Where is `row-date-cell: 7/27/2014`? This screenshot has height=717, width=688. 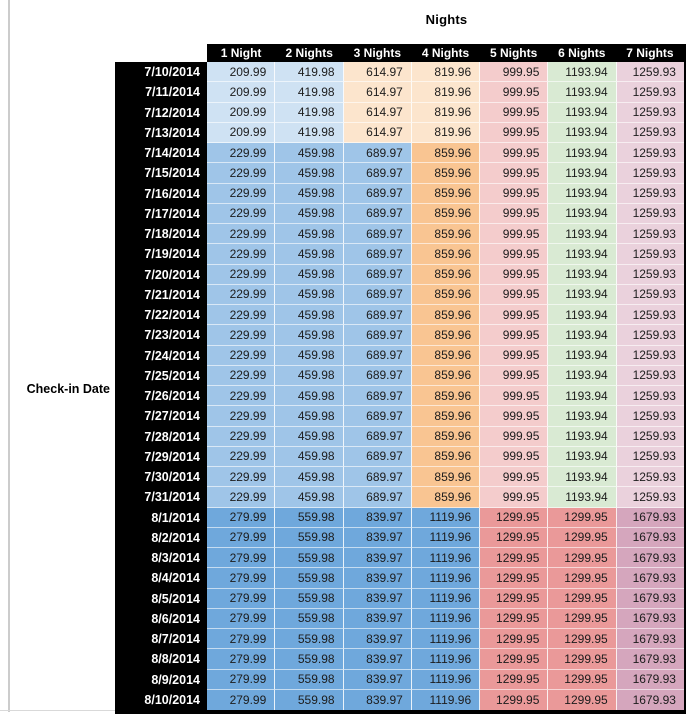
row-date-cell: 7/27/2014 is located at coordinates (161, 416).